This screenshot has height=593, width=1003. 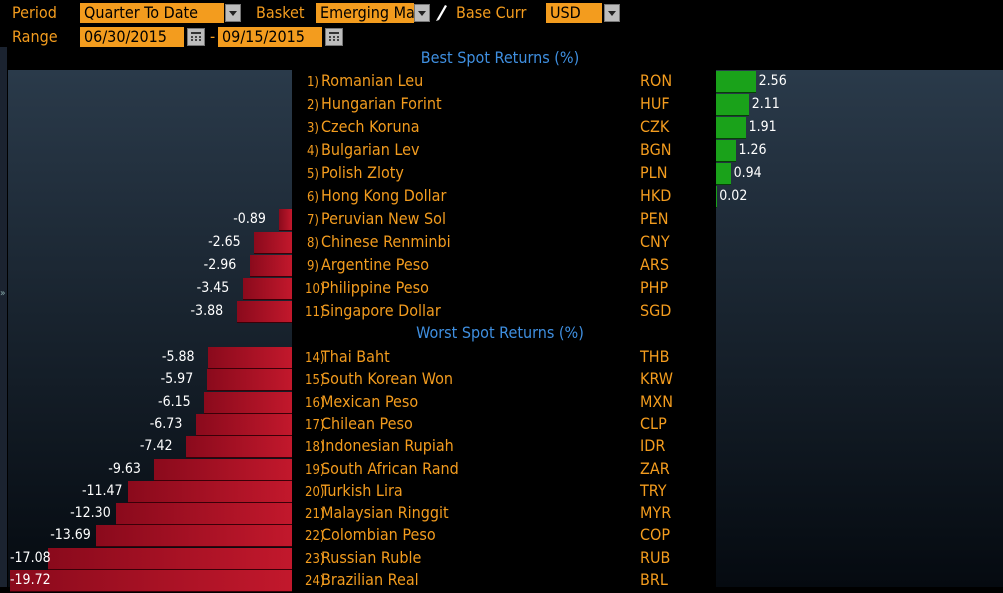 What do you see at coordinates (665, 424) in the screenshot?
I see `currency-code: CLP` at bounding box center [665, 424].